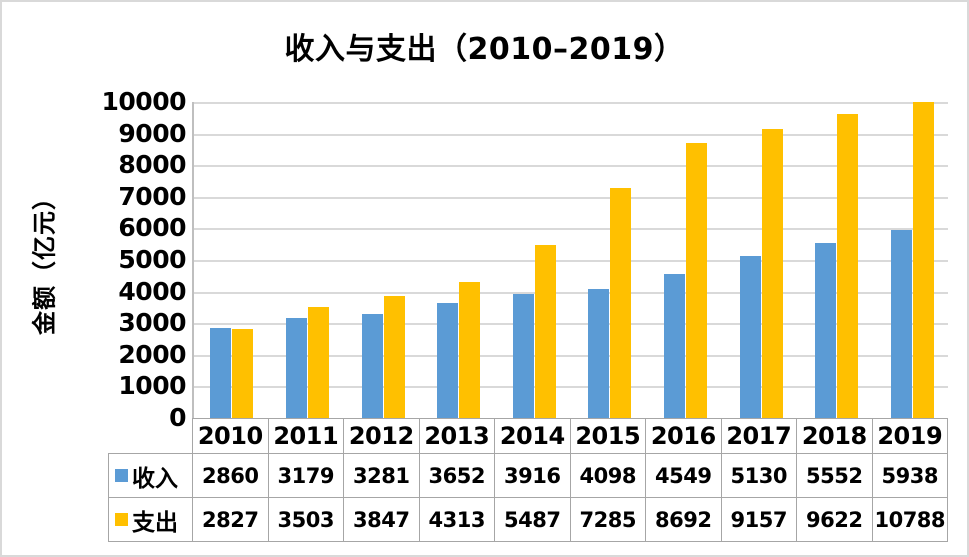  What do you see at coordinates (144, 101) in the screenshot?
I see `y-tick-label: 10000` at bounding box center [144, 101].